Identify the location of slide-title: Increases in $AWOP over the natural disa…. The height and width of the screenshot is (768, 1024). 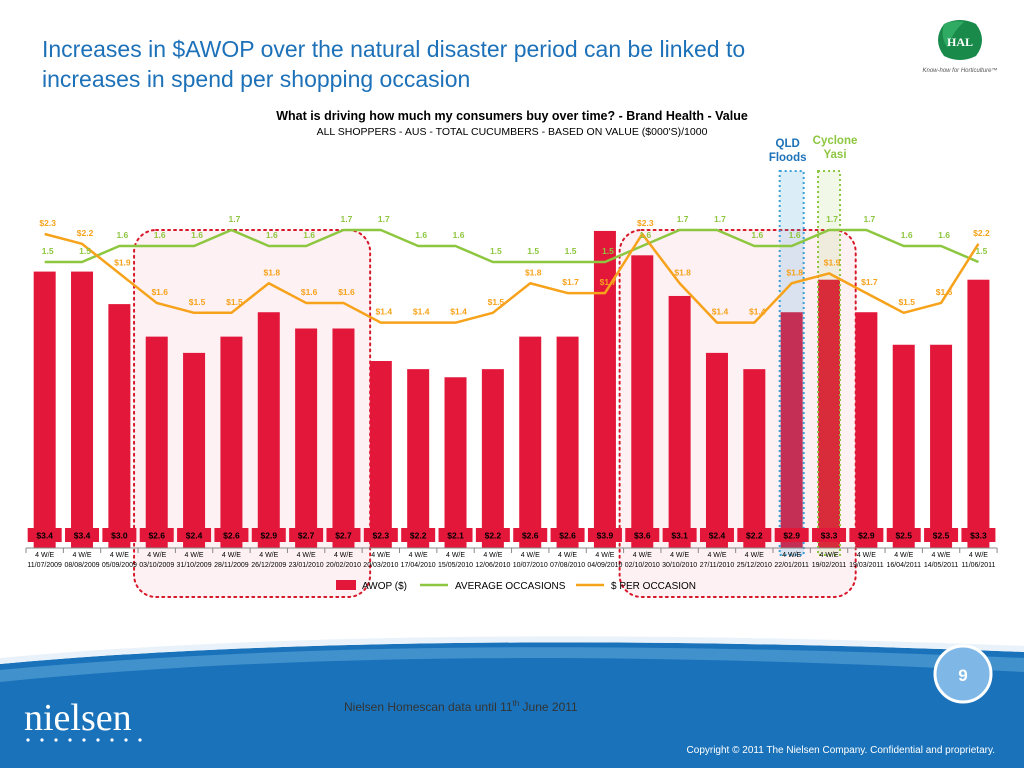
(472, 64).